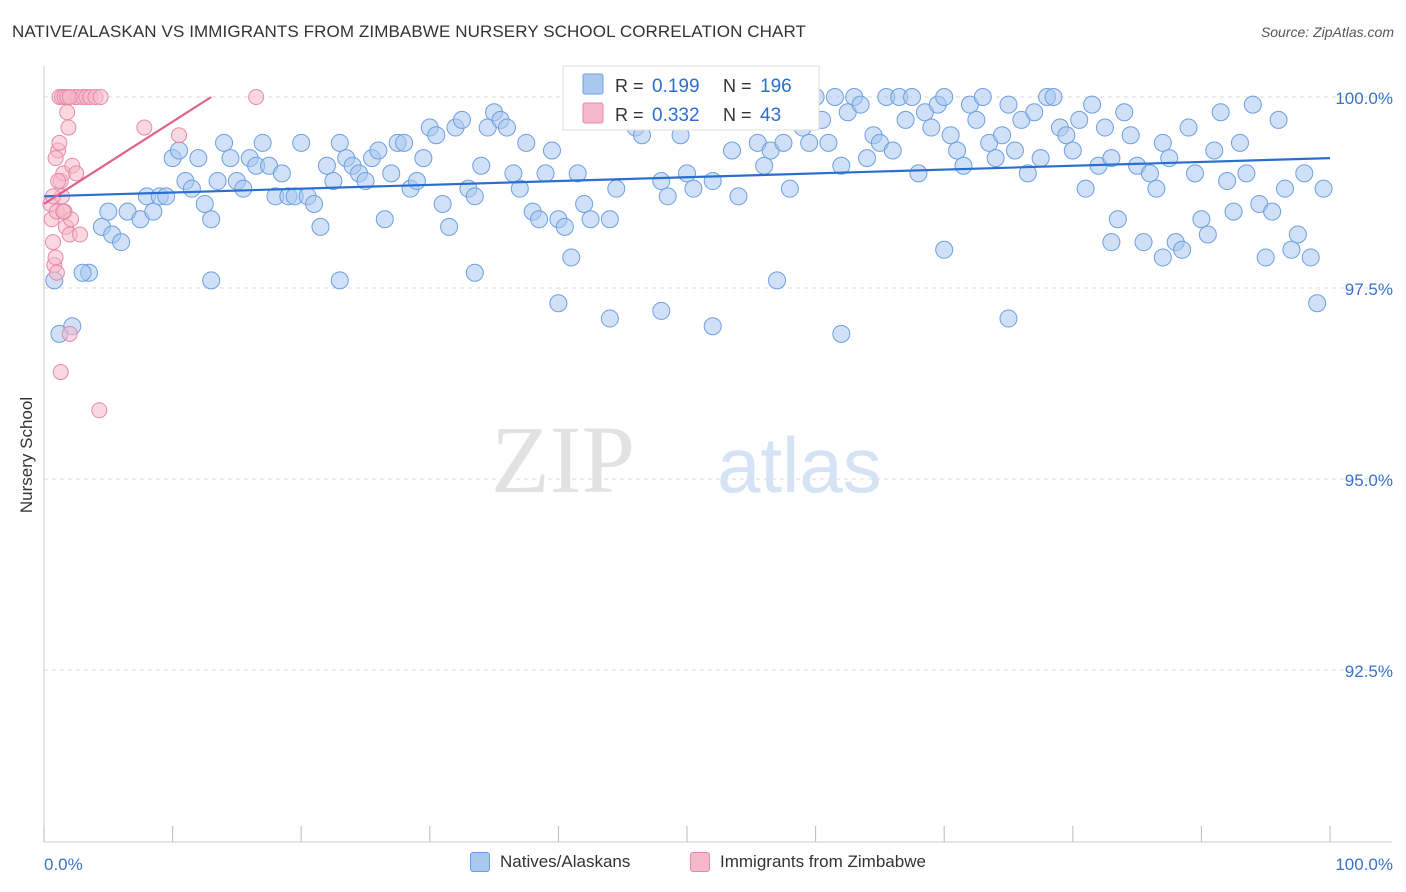  Describe the element at coordinates (770, 115) in the screenshot. I see `stats-n-value-2: 43` at that location.